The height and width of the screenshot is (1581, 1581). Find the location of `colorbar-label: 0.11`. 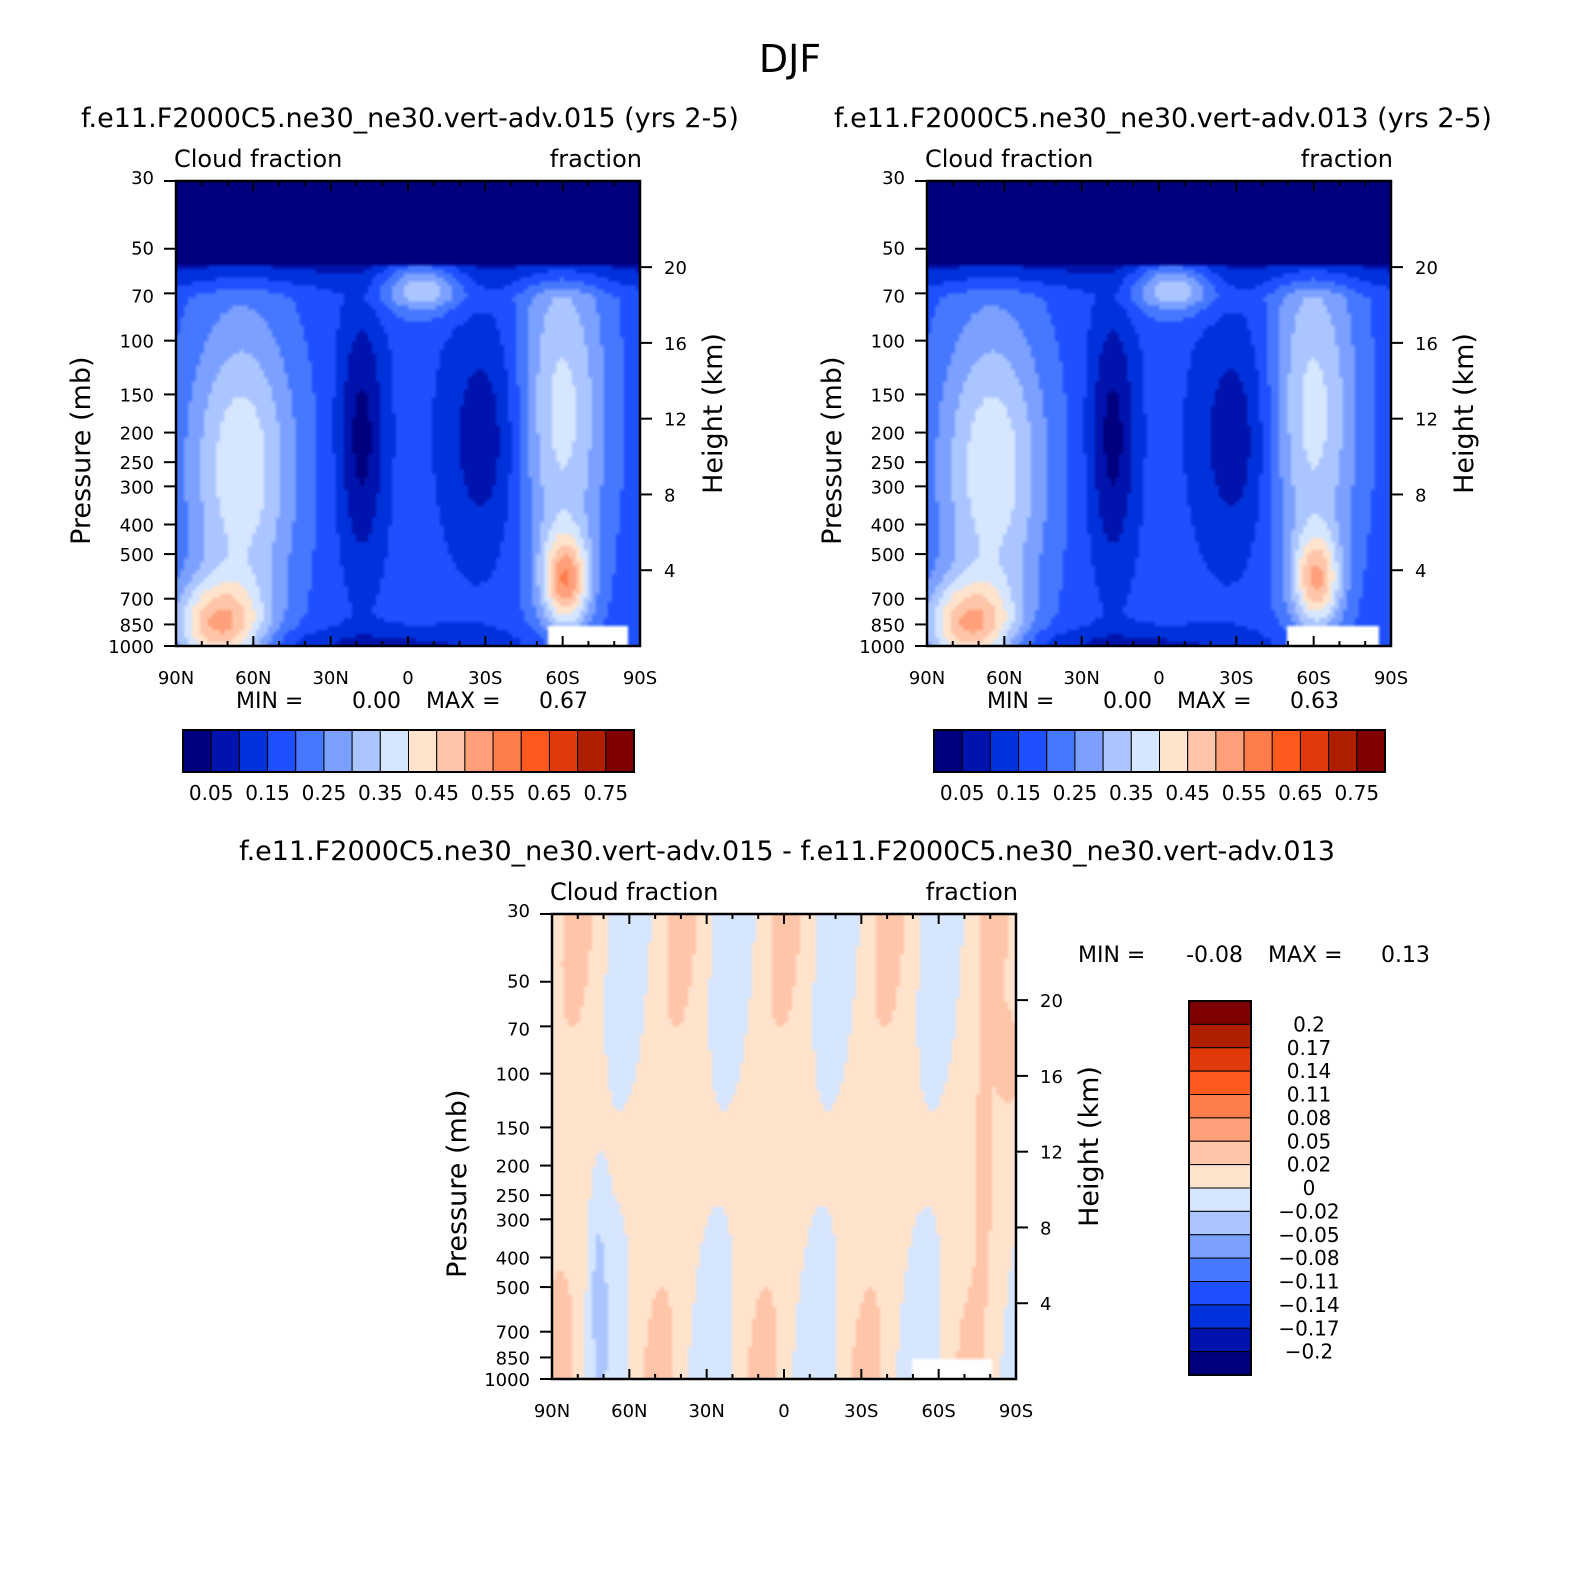

colorbar-label: 0.11 is located at coordinates (1309, 1095).